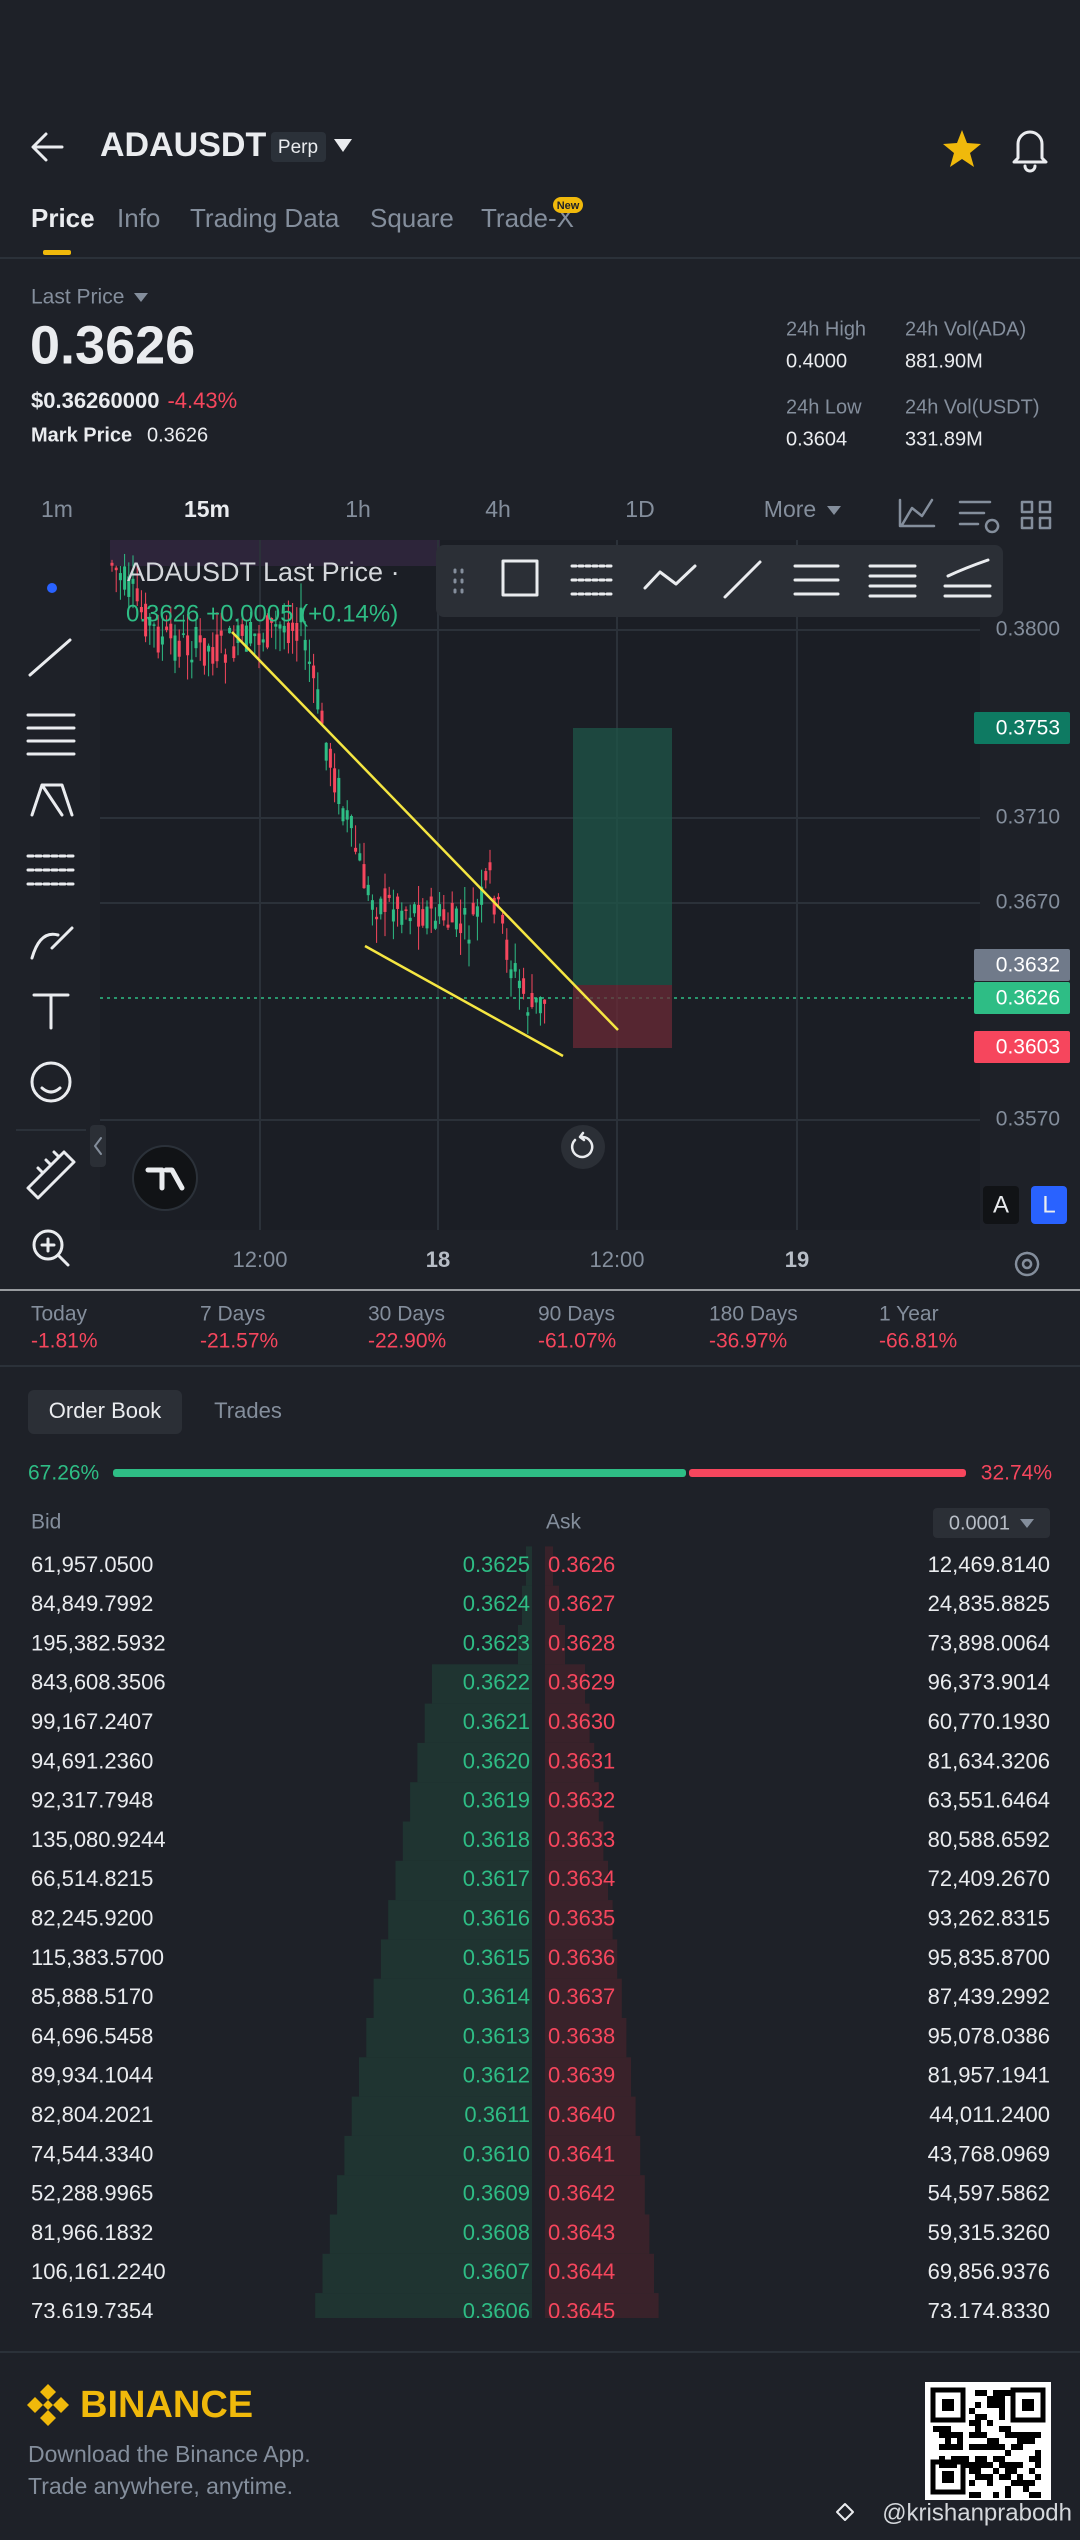  What do you see at coordinates (496, 1682) in the screenshot?
I see `bid-price: 0.3622` at bounding box center [496, 1682].